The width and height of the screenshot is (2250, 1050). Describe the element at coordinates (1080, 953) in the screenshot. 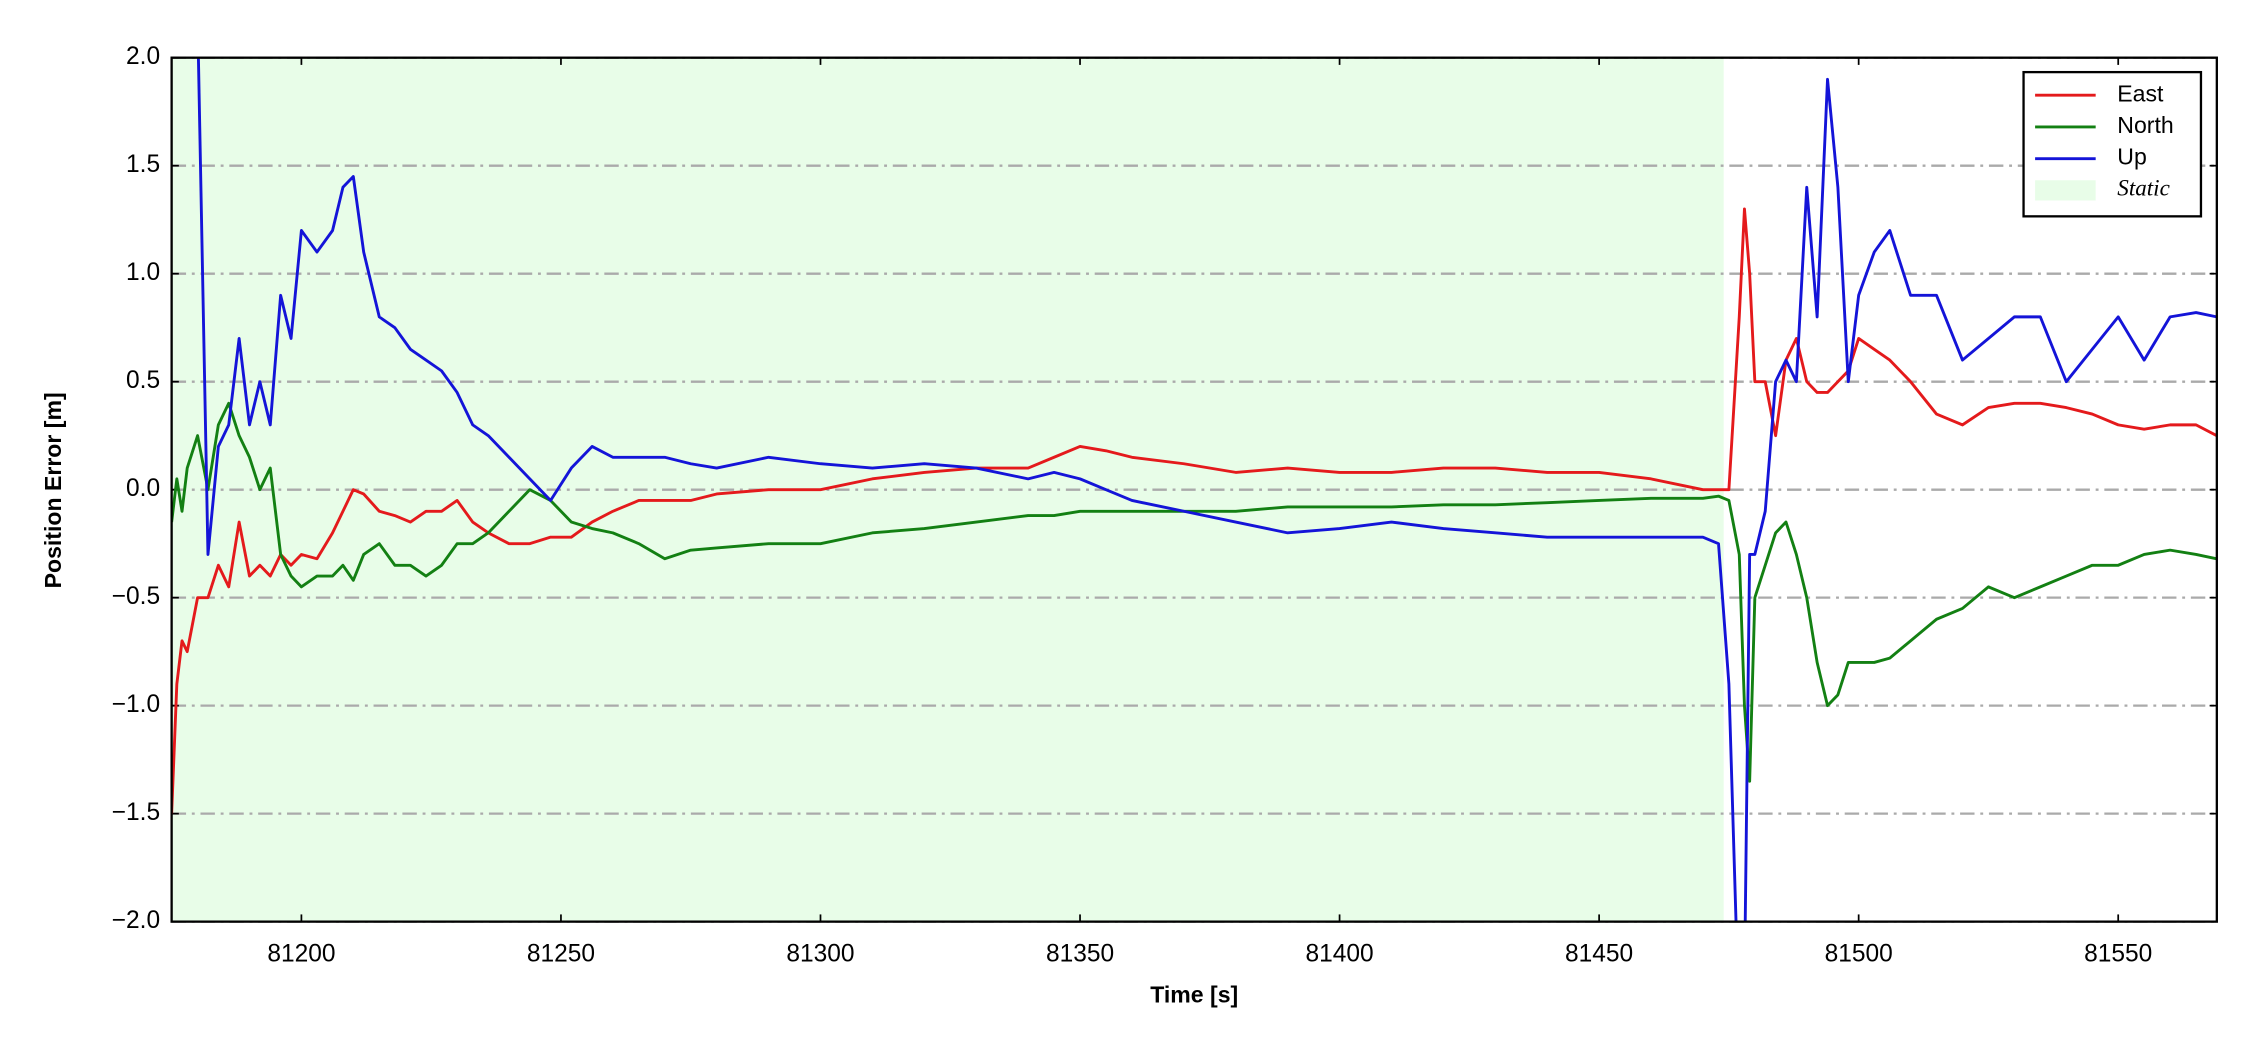

I see `x-tick-label: 81350` at that location.